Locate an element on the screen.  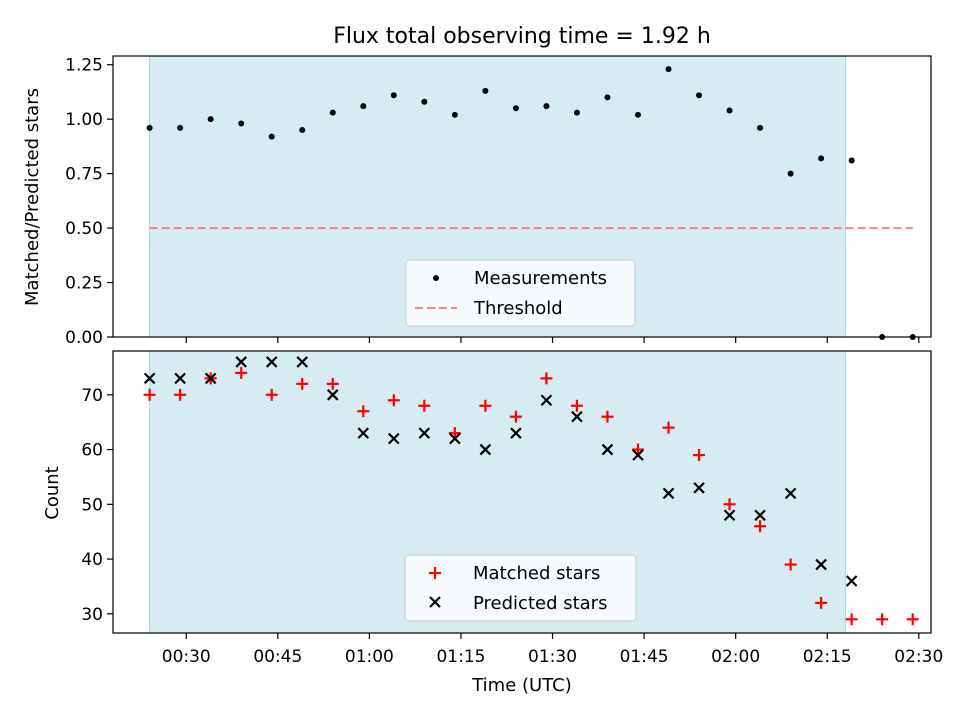
legend-predicted-marker is located at coordinates (435, 602).